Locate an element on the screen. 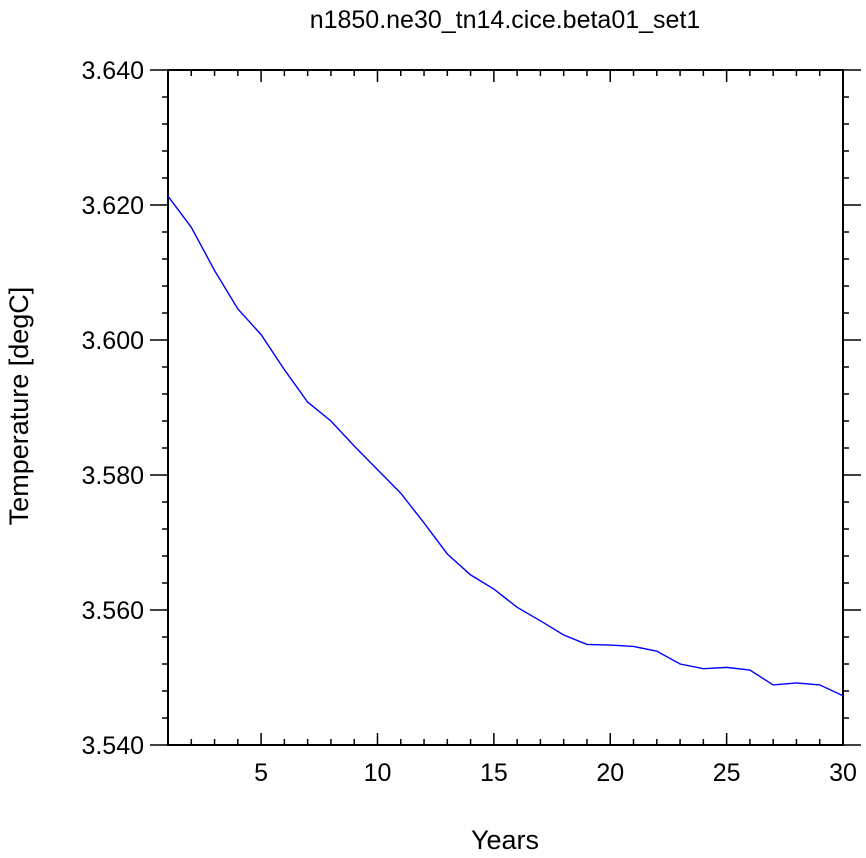 The width and height of the screenshot is (866, 858). y-axis-label: Temperature [degC] is located at coordinates (19, 406).